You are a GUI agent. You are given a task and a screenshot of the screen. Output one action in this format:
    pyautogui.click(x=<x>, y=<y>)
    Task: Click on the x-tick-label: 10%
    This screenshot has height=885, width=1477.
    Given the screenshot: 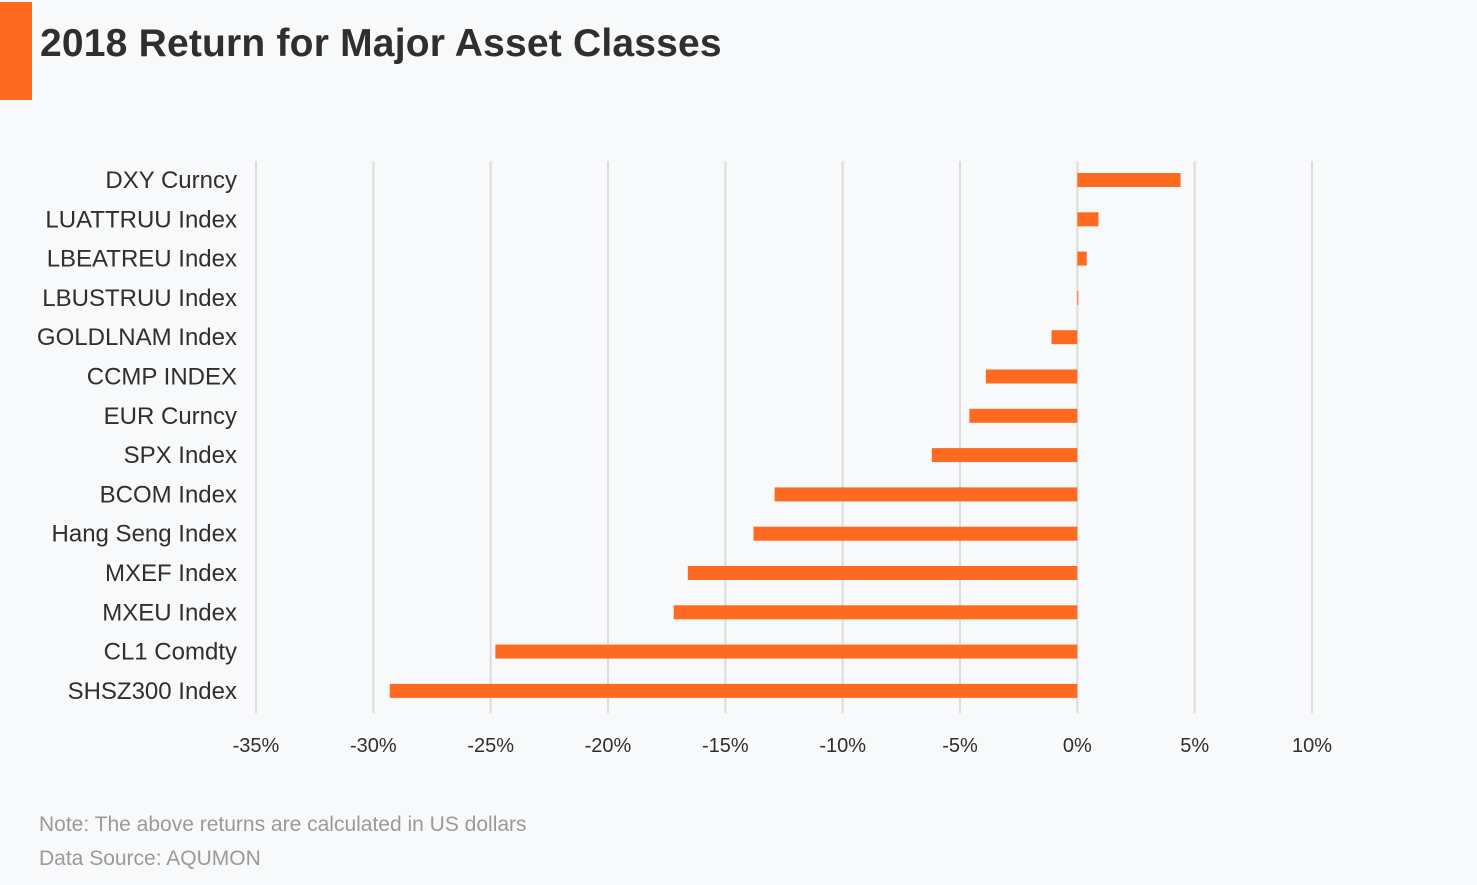 What is the action you would take?
    pyautogui.click(x=1312, y=746)
    